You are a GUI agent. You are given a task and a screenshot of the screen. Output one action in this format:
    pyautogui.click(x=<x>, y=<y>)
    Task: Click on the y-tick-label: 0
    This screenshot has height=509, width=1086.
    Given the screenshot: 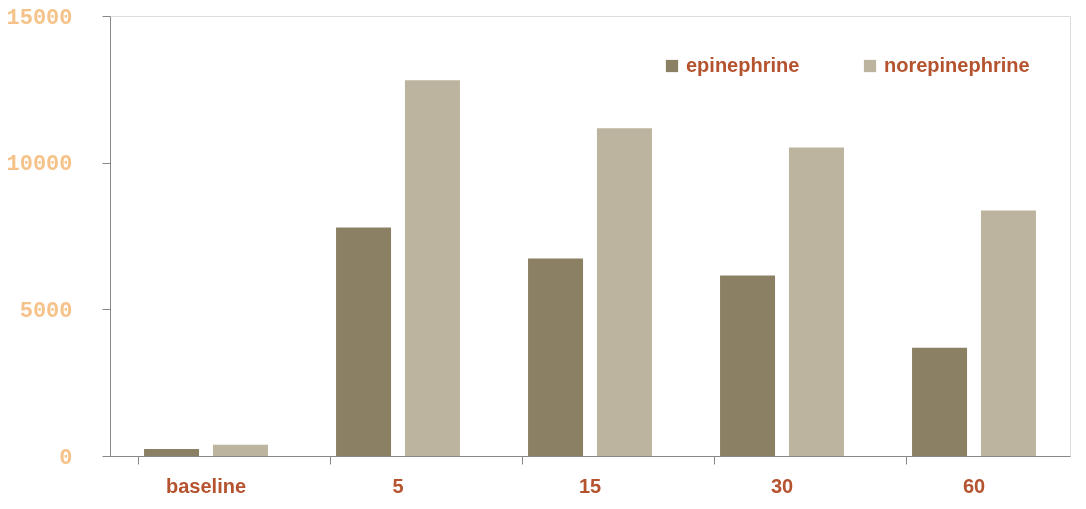 What is the action you would take?
    pyautogui.click(x=66, y=458)
    